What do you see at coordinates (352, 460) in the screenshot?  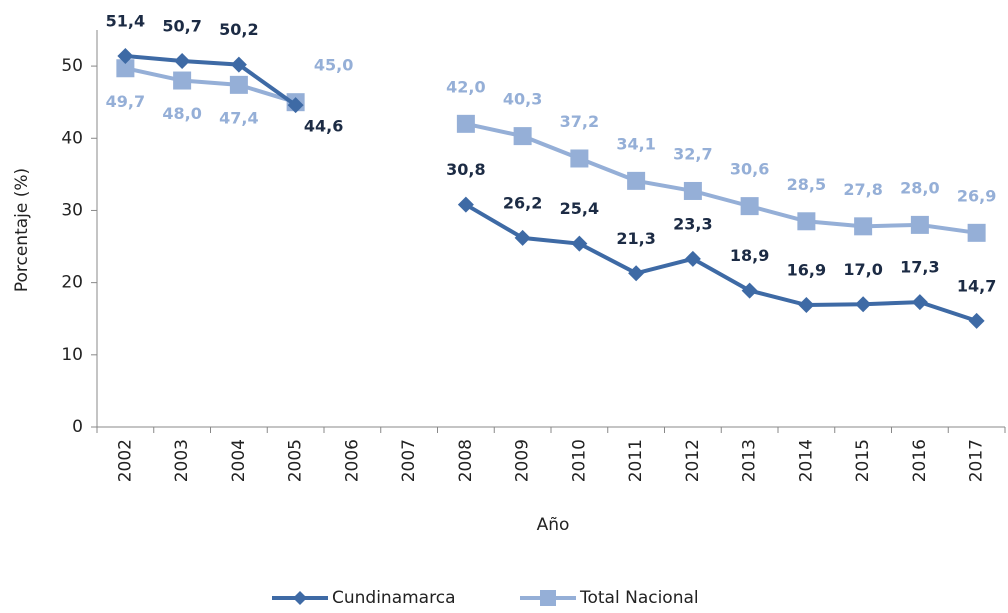 I see `x-tick-label: 2006` at bounding box center [352, 460].